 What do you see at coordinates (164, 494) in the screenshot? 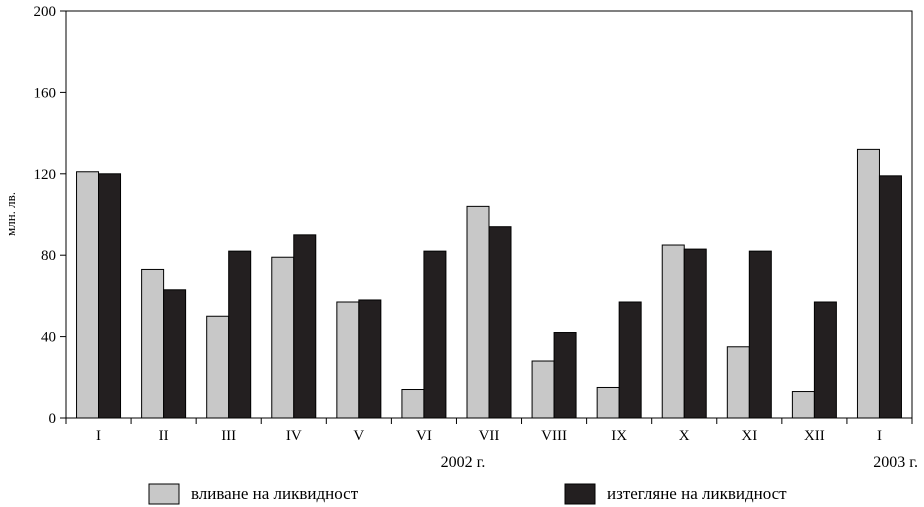
I see `legend-swatch-inflow` at bounding box center [164, 494].